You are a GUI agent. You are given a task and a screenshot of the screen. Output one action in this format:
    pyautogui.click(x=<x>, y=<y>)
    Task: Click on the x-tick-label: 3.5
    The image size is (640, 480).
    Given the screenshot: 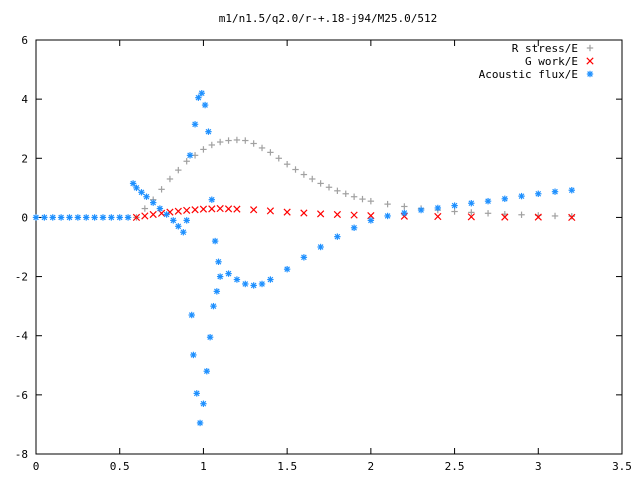 What is the action you would take?
    pyautogui.click(x=622, y=466)
    